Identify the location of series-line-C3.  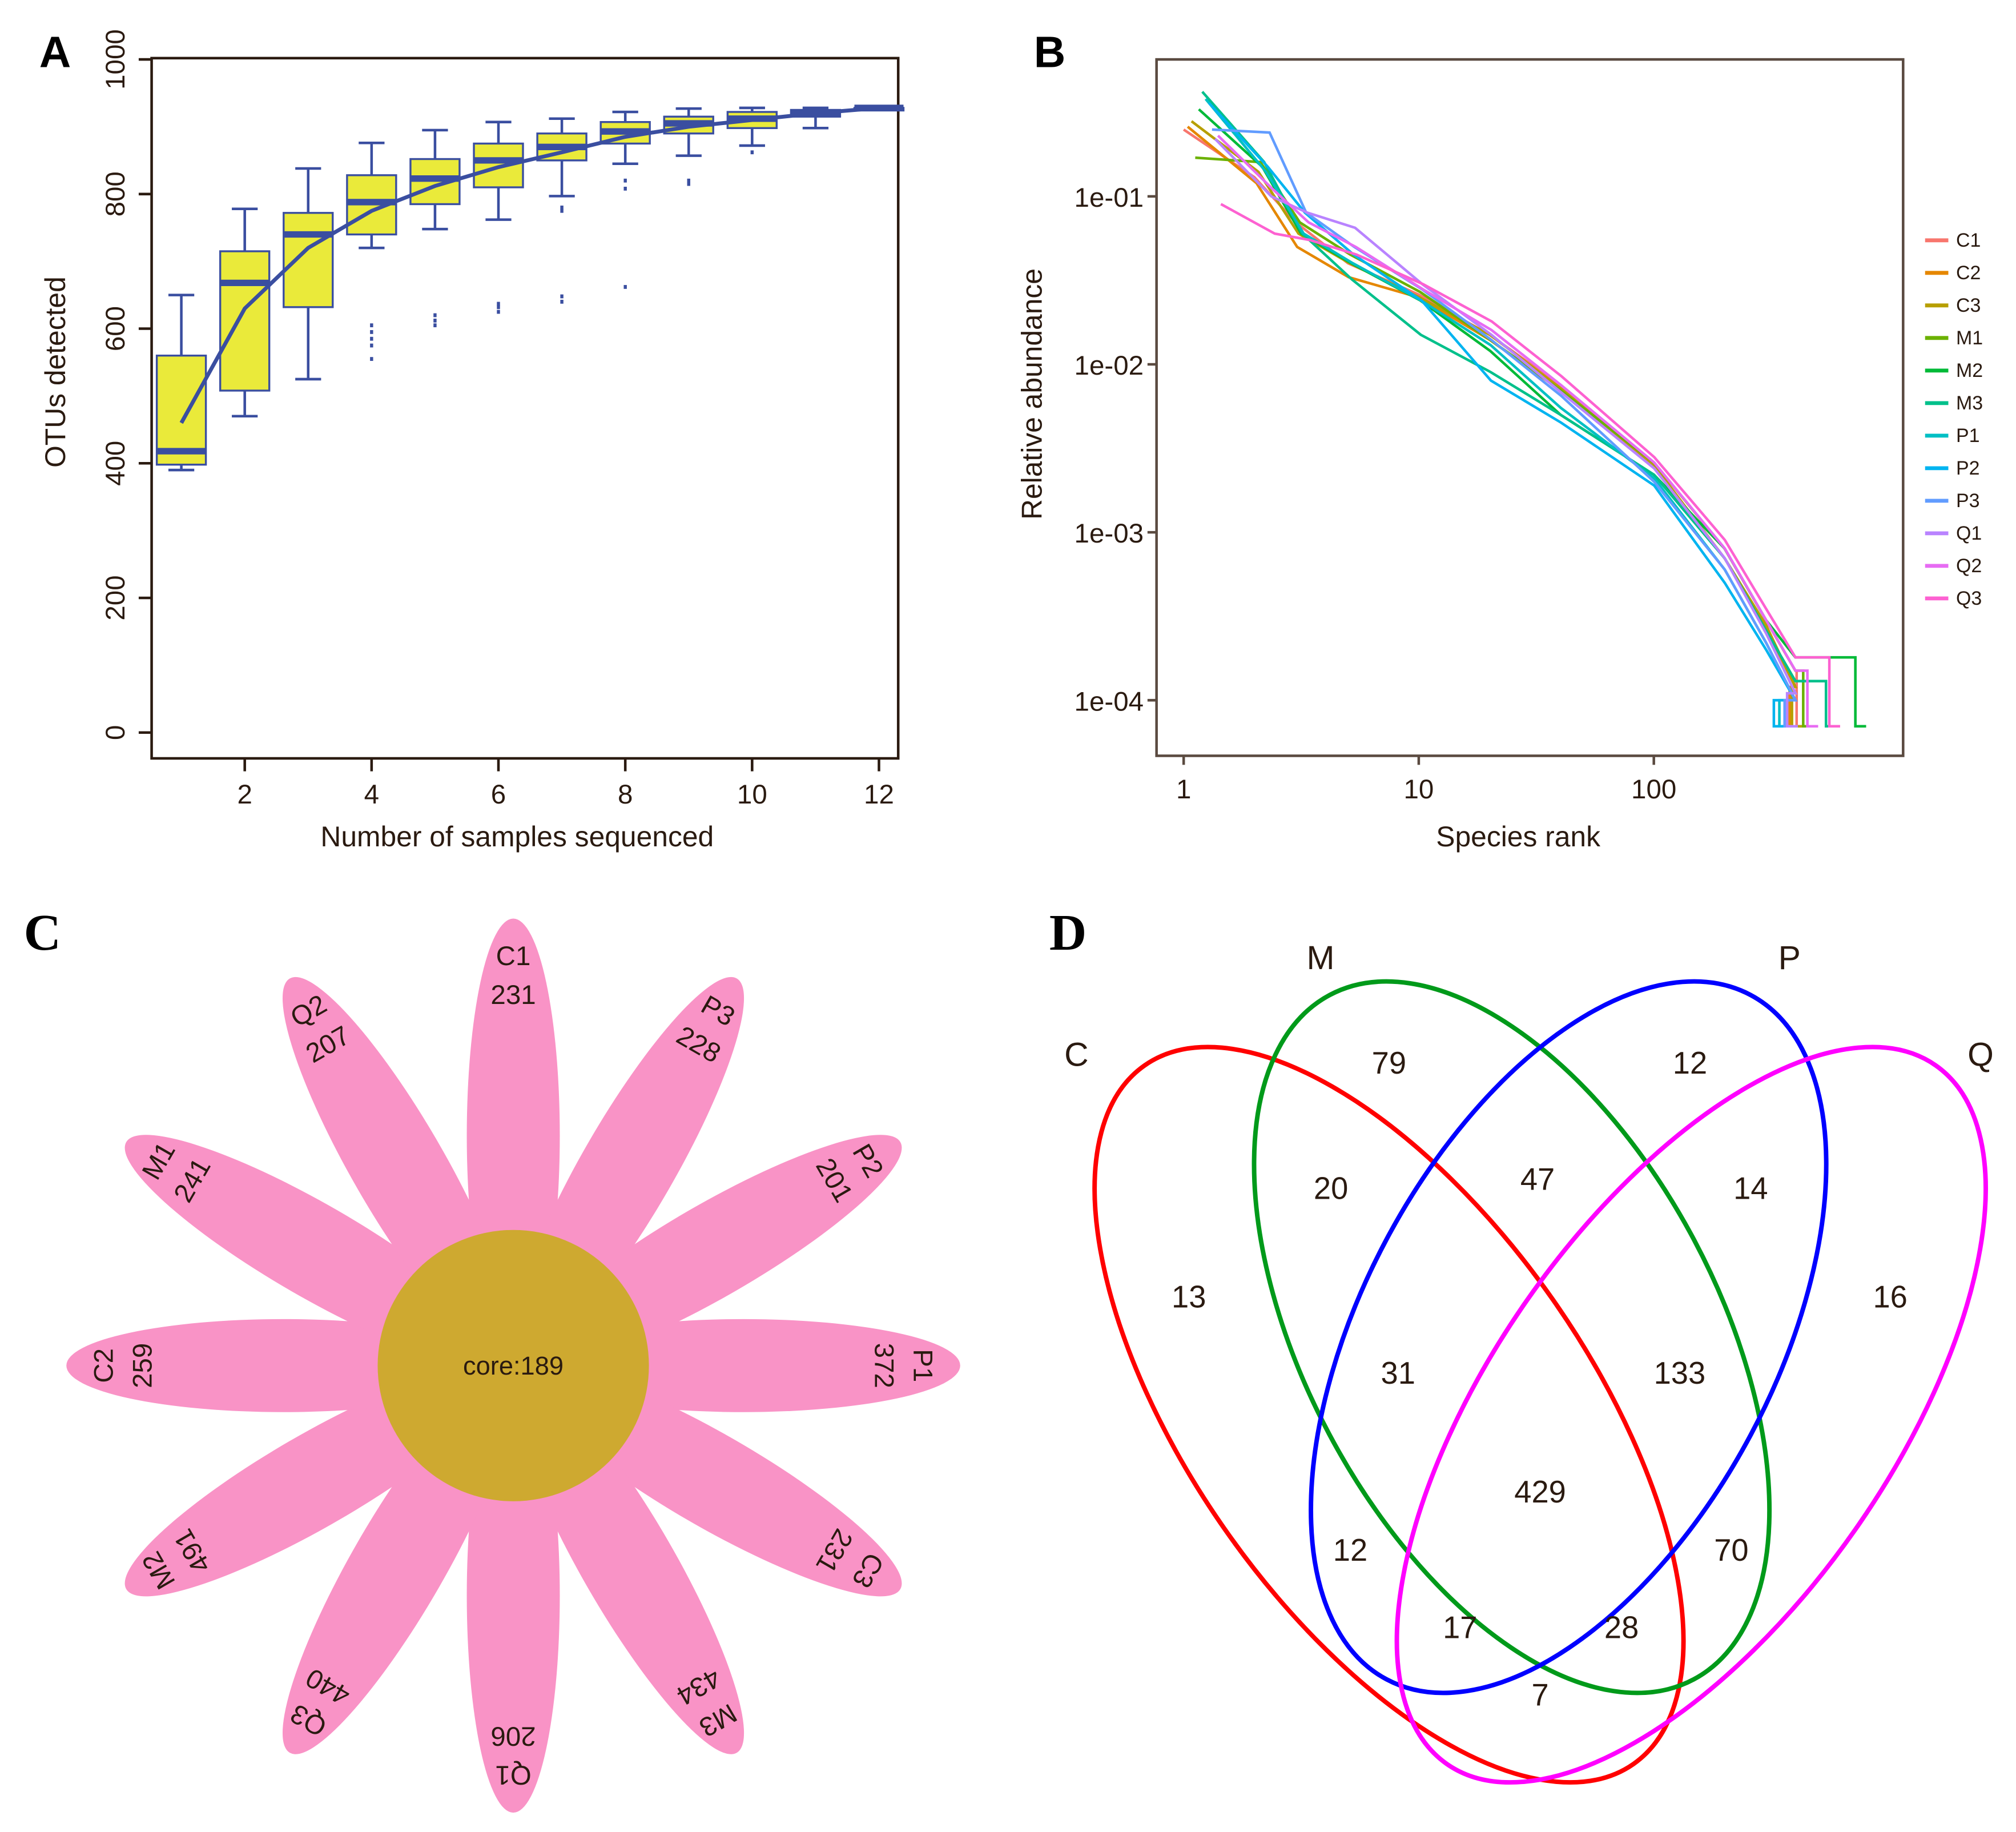
(1496, 424).